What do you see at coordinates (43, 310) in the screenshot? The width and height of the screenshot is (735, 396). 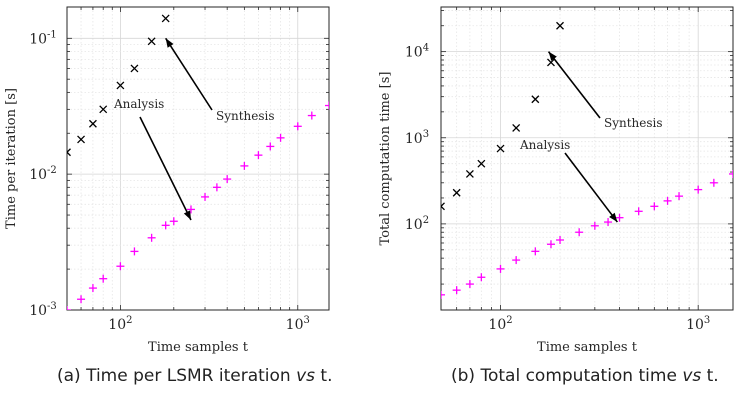 I see `y-tick-label: 10⁻³` at bounding box center [43, 310].